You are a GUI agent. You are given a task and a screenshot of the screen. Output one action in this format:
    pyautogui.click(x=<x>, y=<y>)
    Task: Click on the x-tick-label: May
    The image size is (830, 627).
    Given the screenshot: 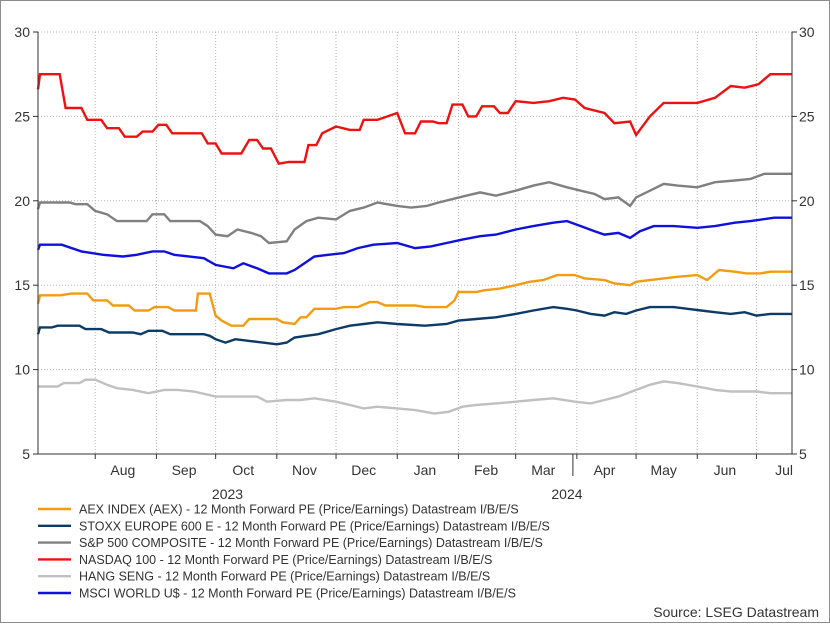 What is the action you would take?
    pyautogui.click(x=663, y=470)
    